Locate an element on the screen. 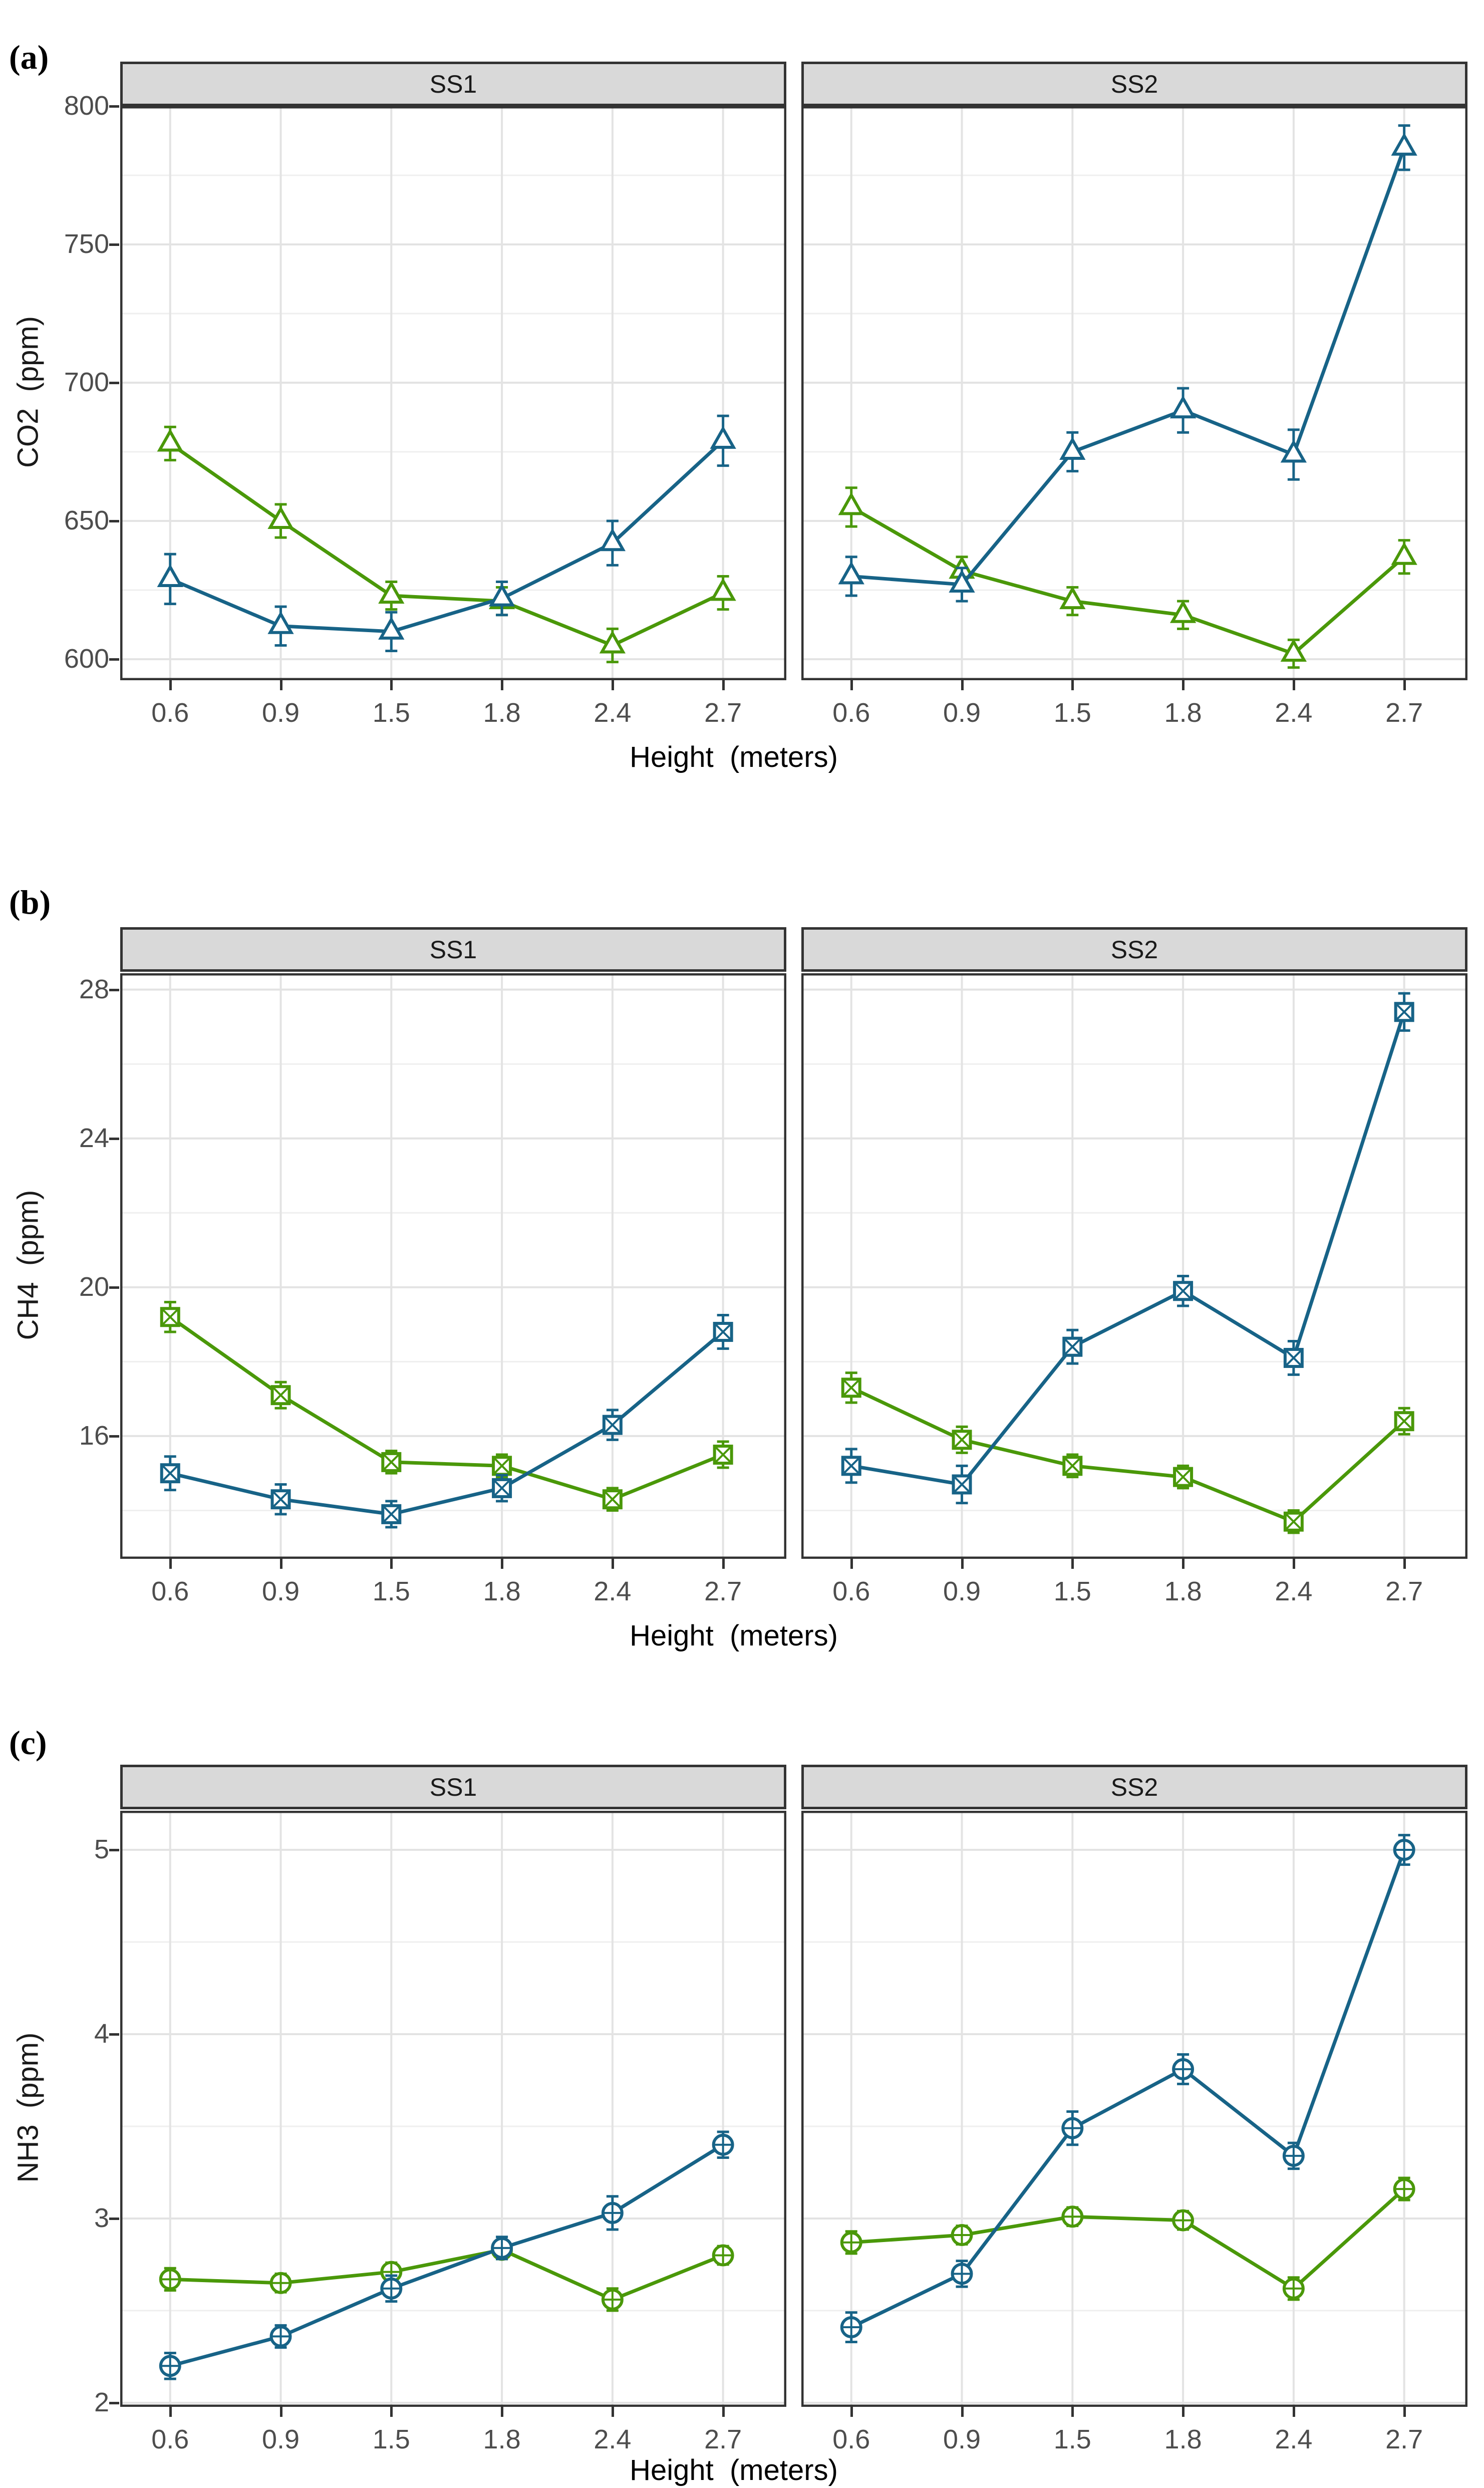  x-axis-title: Height (meters) is located at coordinates (734, 1635).